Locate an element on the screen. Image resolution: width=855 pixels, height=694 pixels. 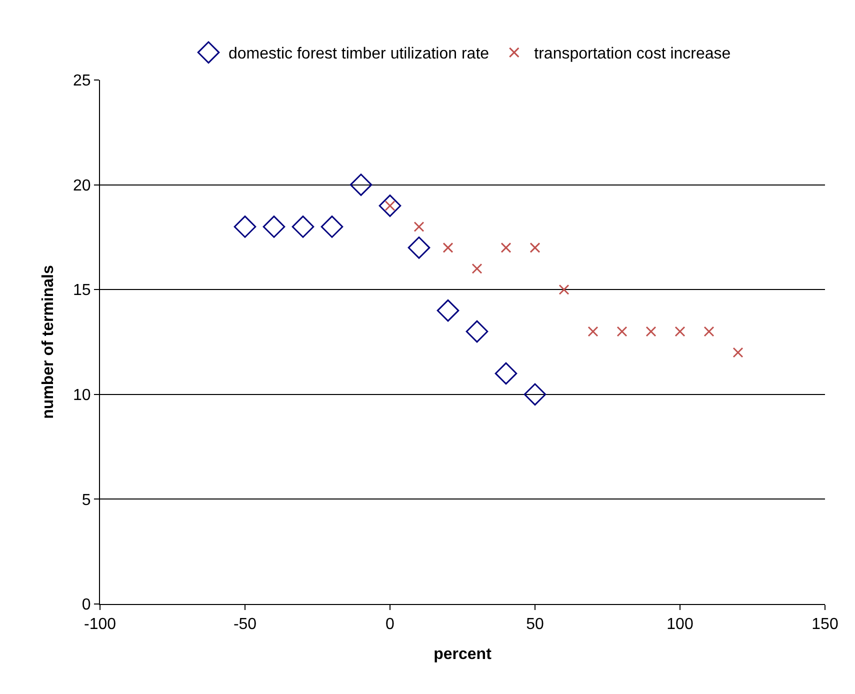
x-tick-label: 50 is located at coordinates (535, 625).